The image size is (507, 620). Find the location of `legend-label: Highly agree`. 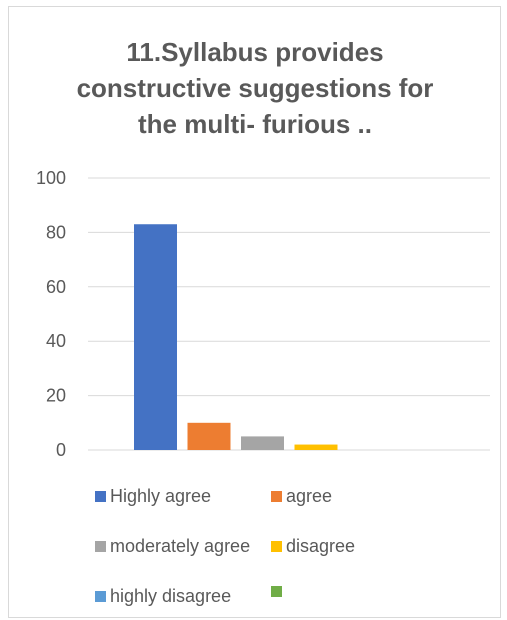

legend-label: Highly agree is located at coordinates (161, 496).